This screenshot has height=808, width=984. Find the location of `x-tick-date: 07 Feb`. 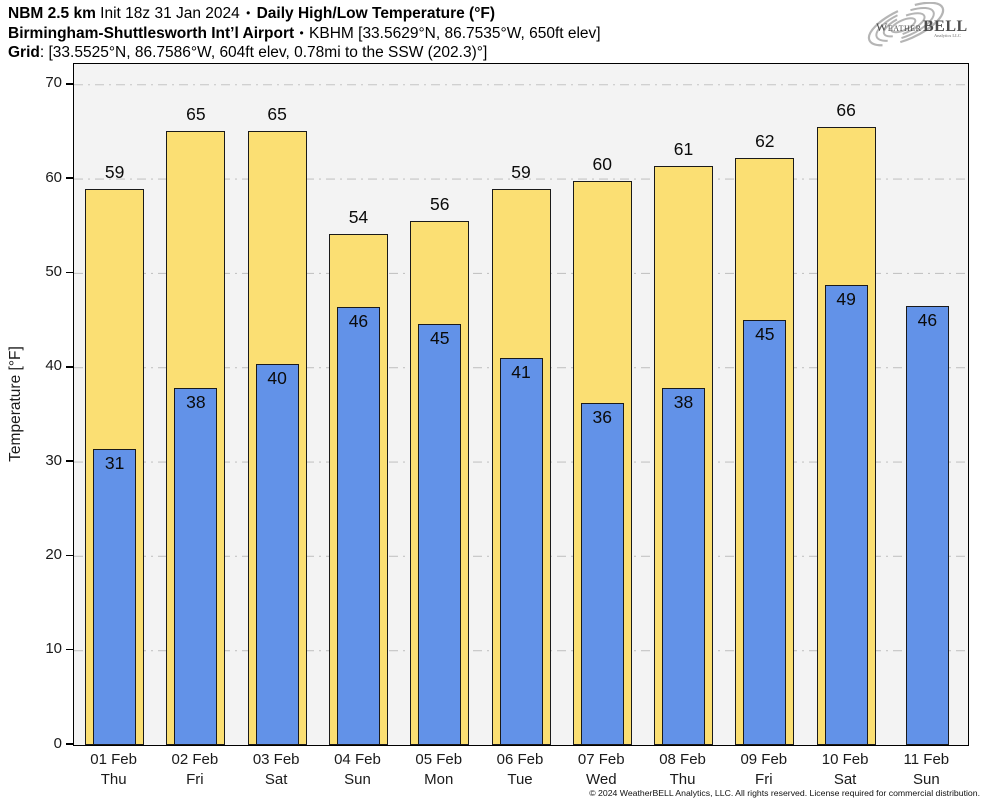

x-tick-date: 07 Feb is located at coordinates (601, 759).